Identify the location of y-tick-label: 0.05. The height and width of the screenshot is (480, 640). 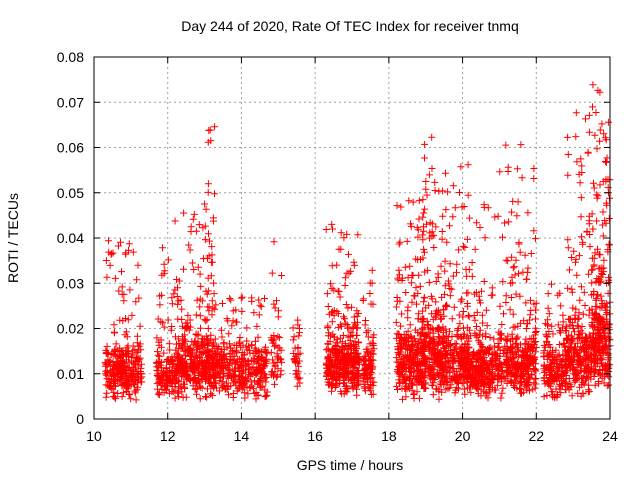
(70, 193).